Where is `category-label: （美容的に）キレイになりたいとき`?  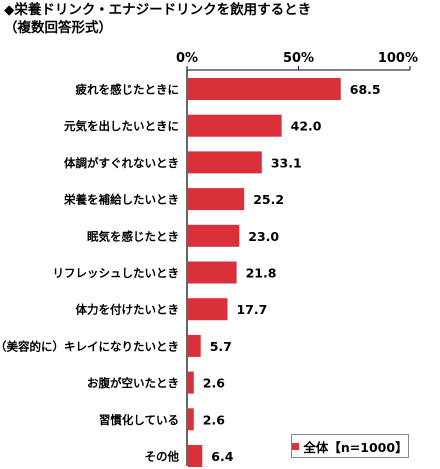
category-label: （美容的に）キレイになりたいとき is located at coordinates (89, 346).